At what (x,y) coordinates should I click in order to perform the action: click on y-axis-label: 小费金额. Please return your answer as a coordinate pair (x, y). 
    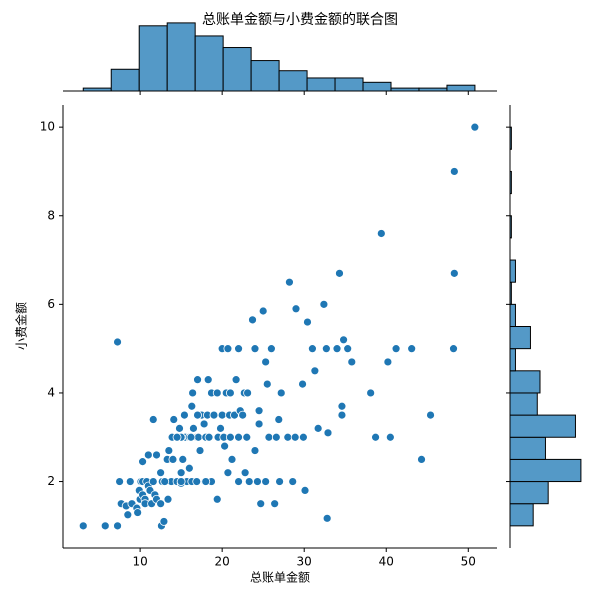
    Looking at the image, I should click on (21, 326).